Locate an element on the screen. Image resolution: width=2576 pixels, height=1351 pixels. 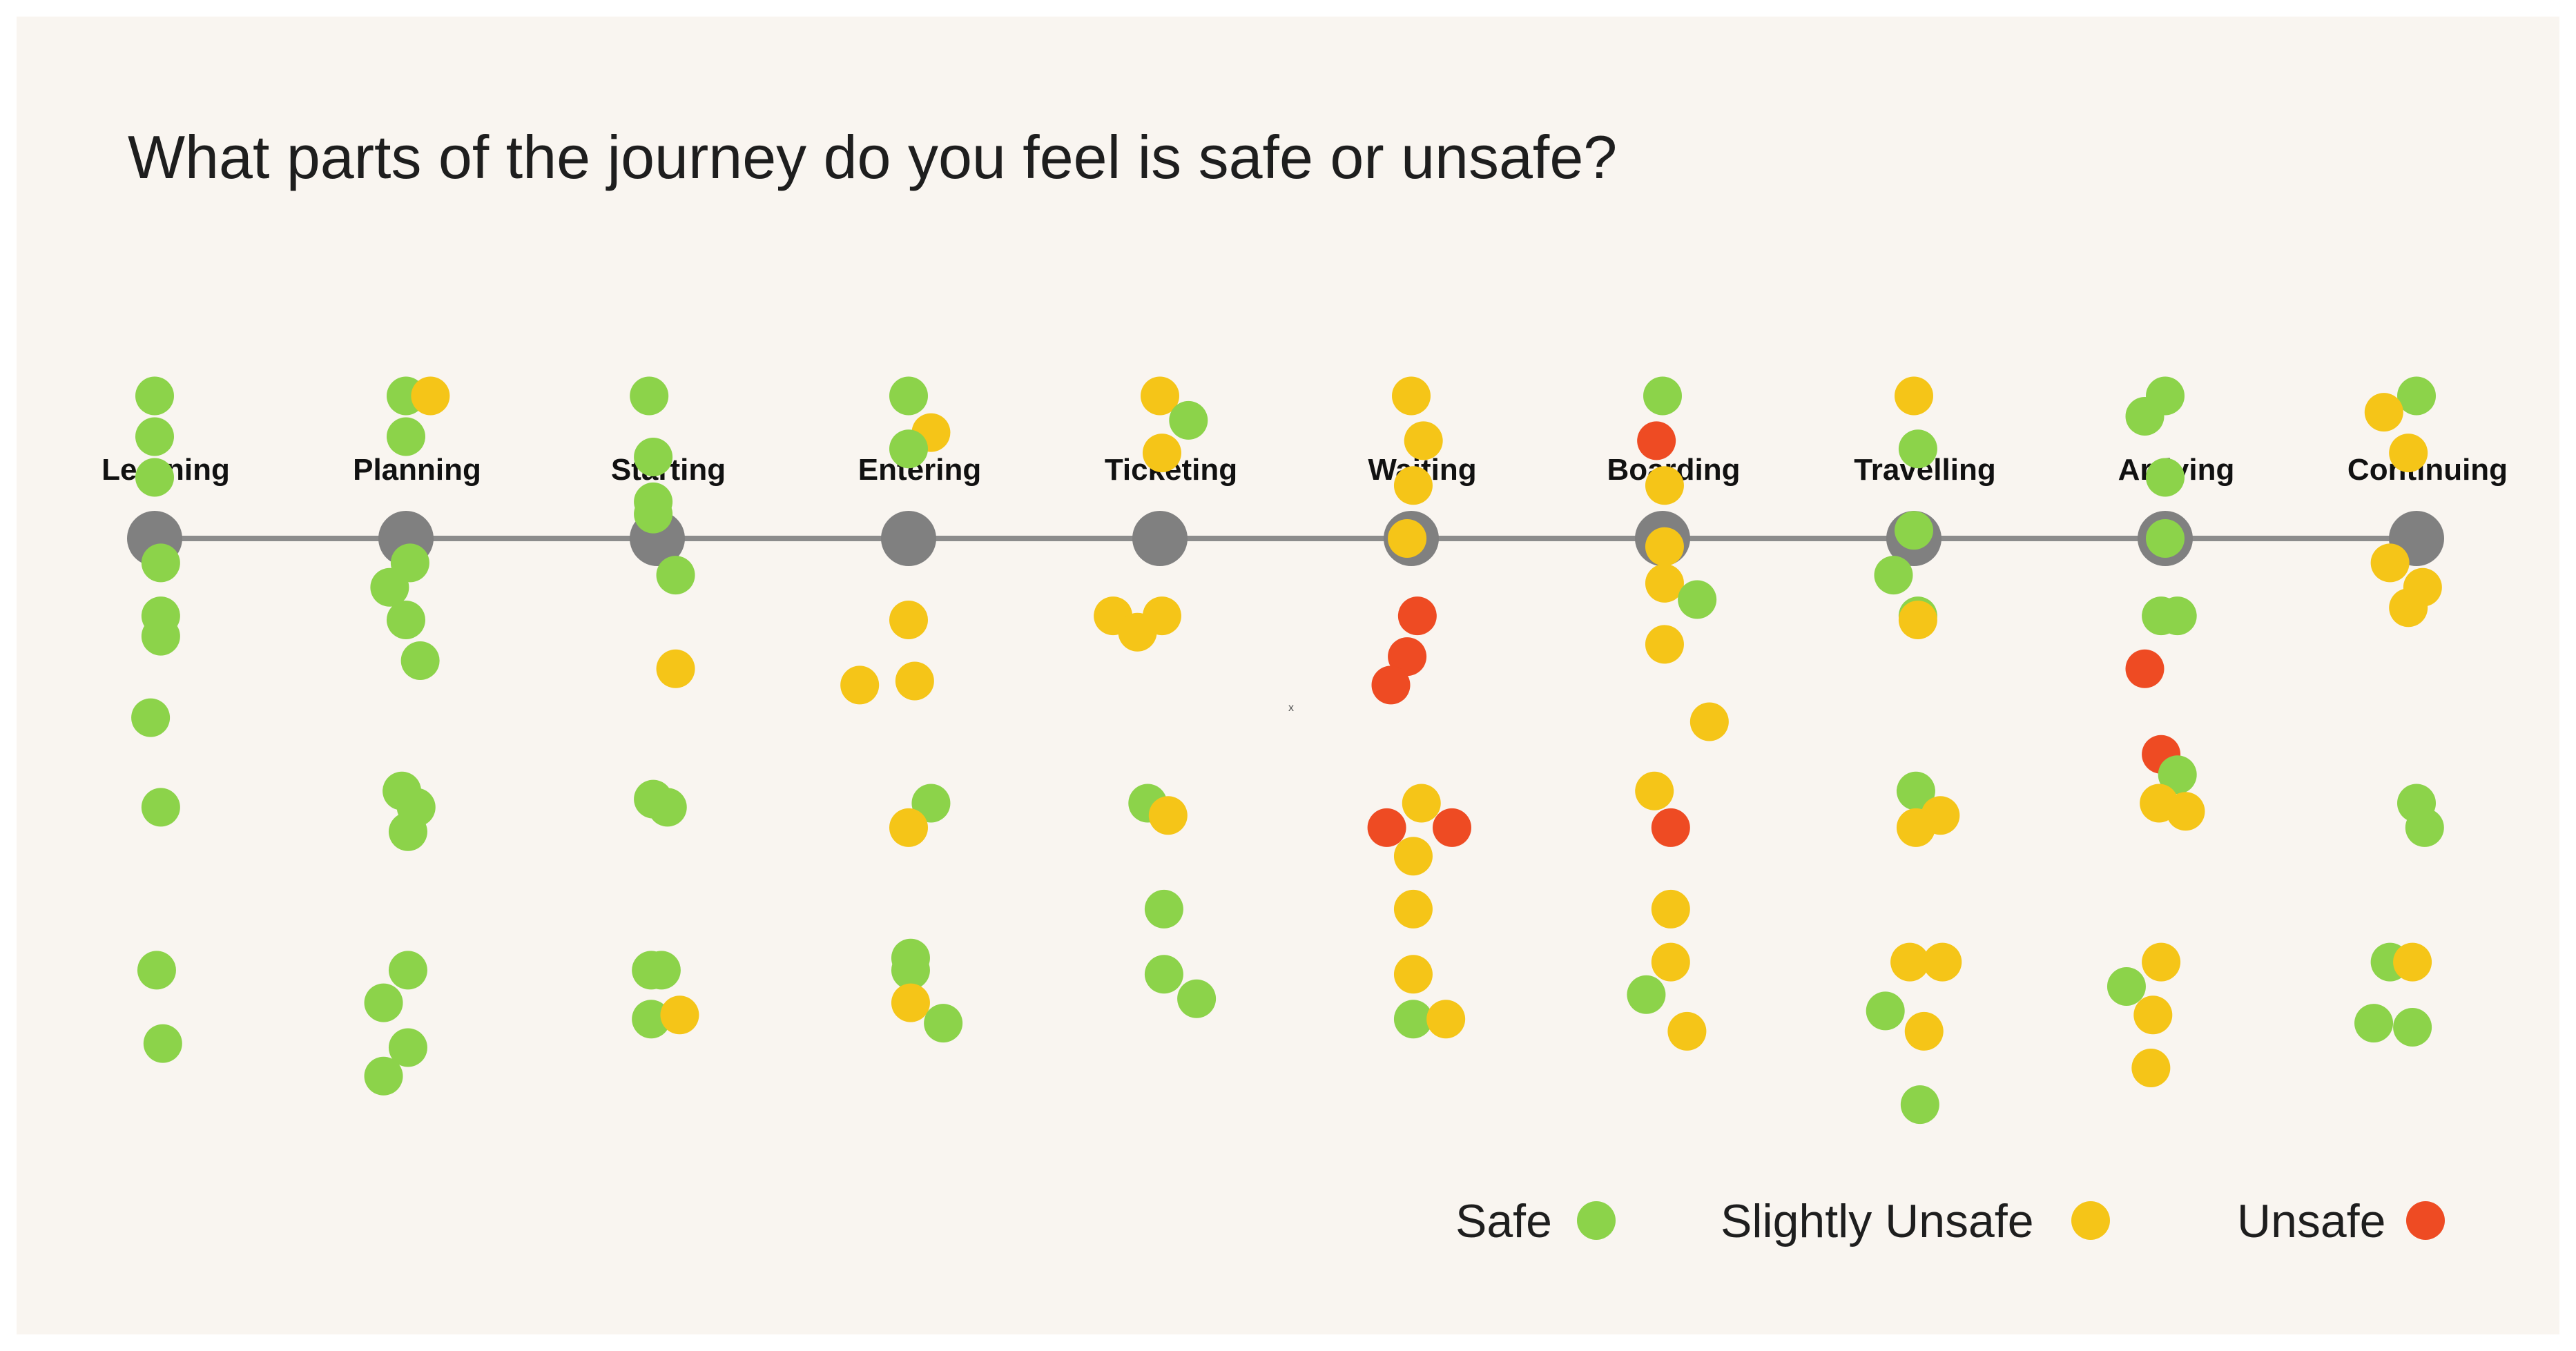
legend-label-safe: Safe is located at coordinates (1504, 1221).